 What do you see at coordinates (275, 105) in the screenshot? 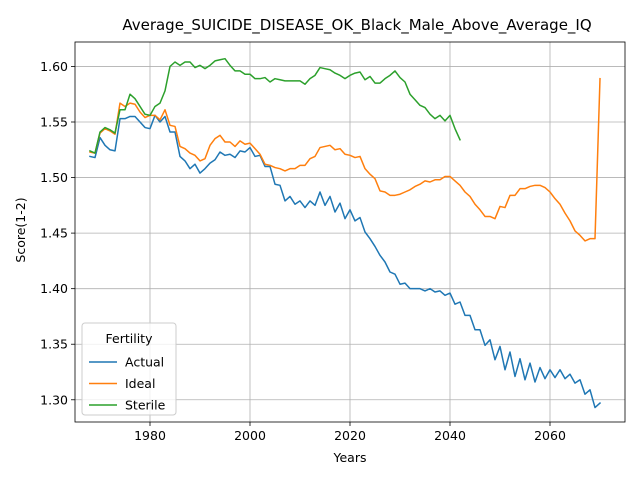
I see `series-line-sterile` at bounding box center [275, 105].